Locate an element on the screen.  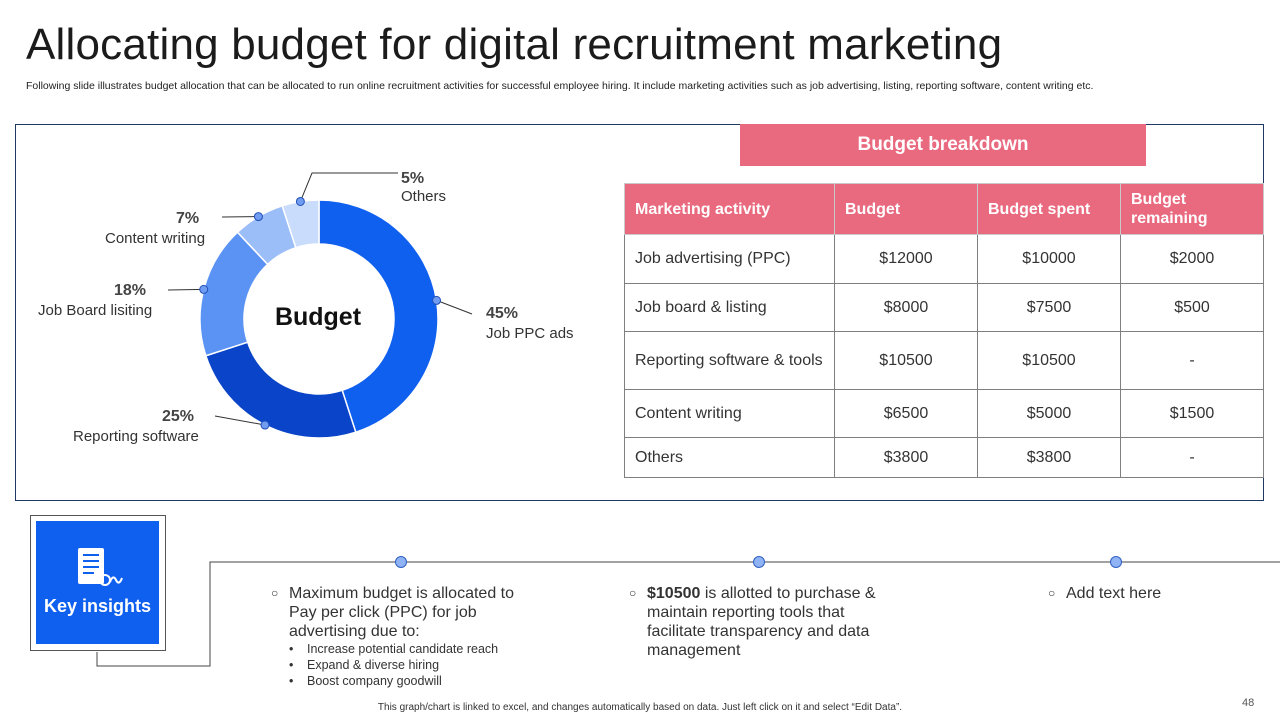
list-item: • Increase potential candidate reach is located at coordinates (394, 649).